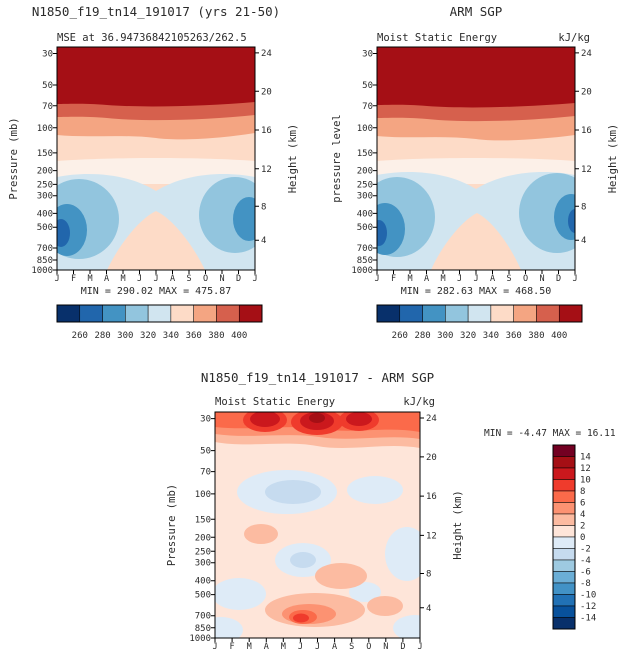 The image size is (640, 652). Describe the element at coordinates (514, 336) in the screenshot. I see `colorbar-label: 360` at that location.